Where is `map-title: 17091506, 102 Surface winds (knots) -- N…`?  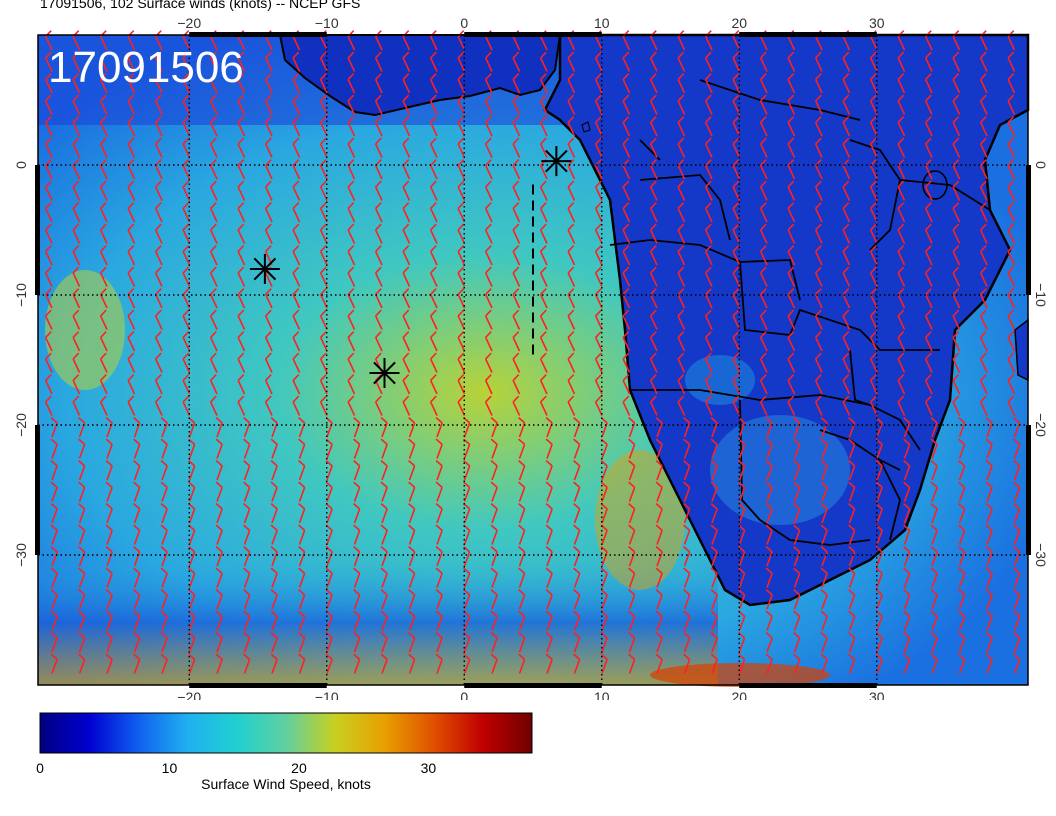
map-title: 17091506, 102 Surface winds (knots) -- N… is located at coordinates (200, 5).